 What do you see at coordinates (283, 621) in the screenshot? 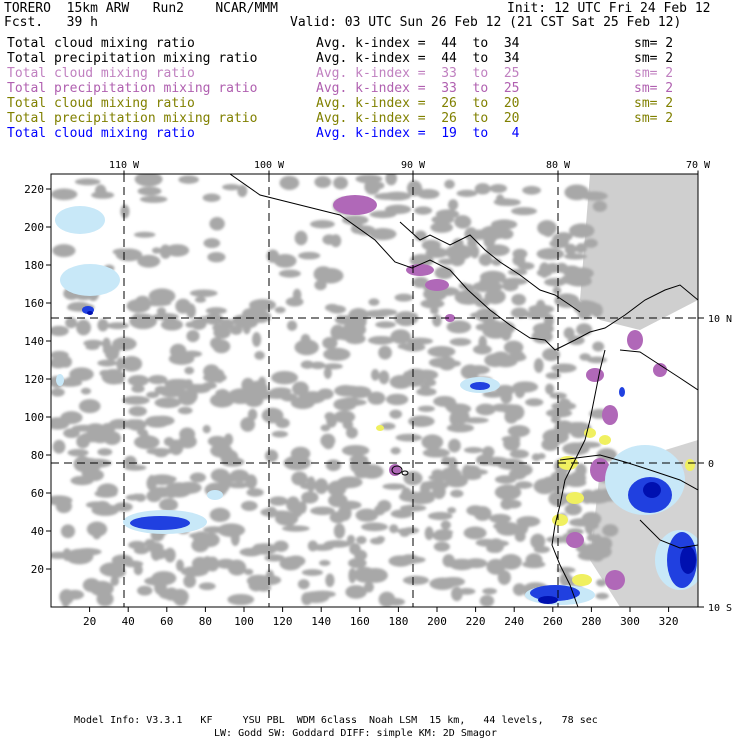
I see `x-tick-label: 120` at bounding box center [283, 621].